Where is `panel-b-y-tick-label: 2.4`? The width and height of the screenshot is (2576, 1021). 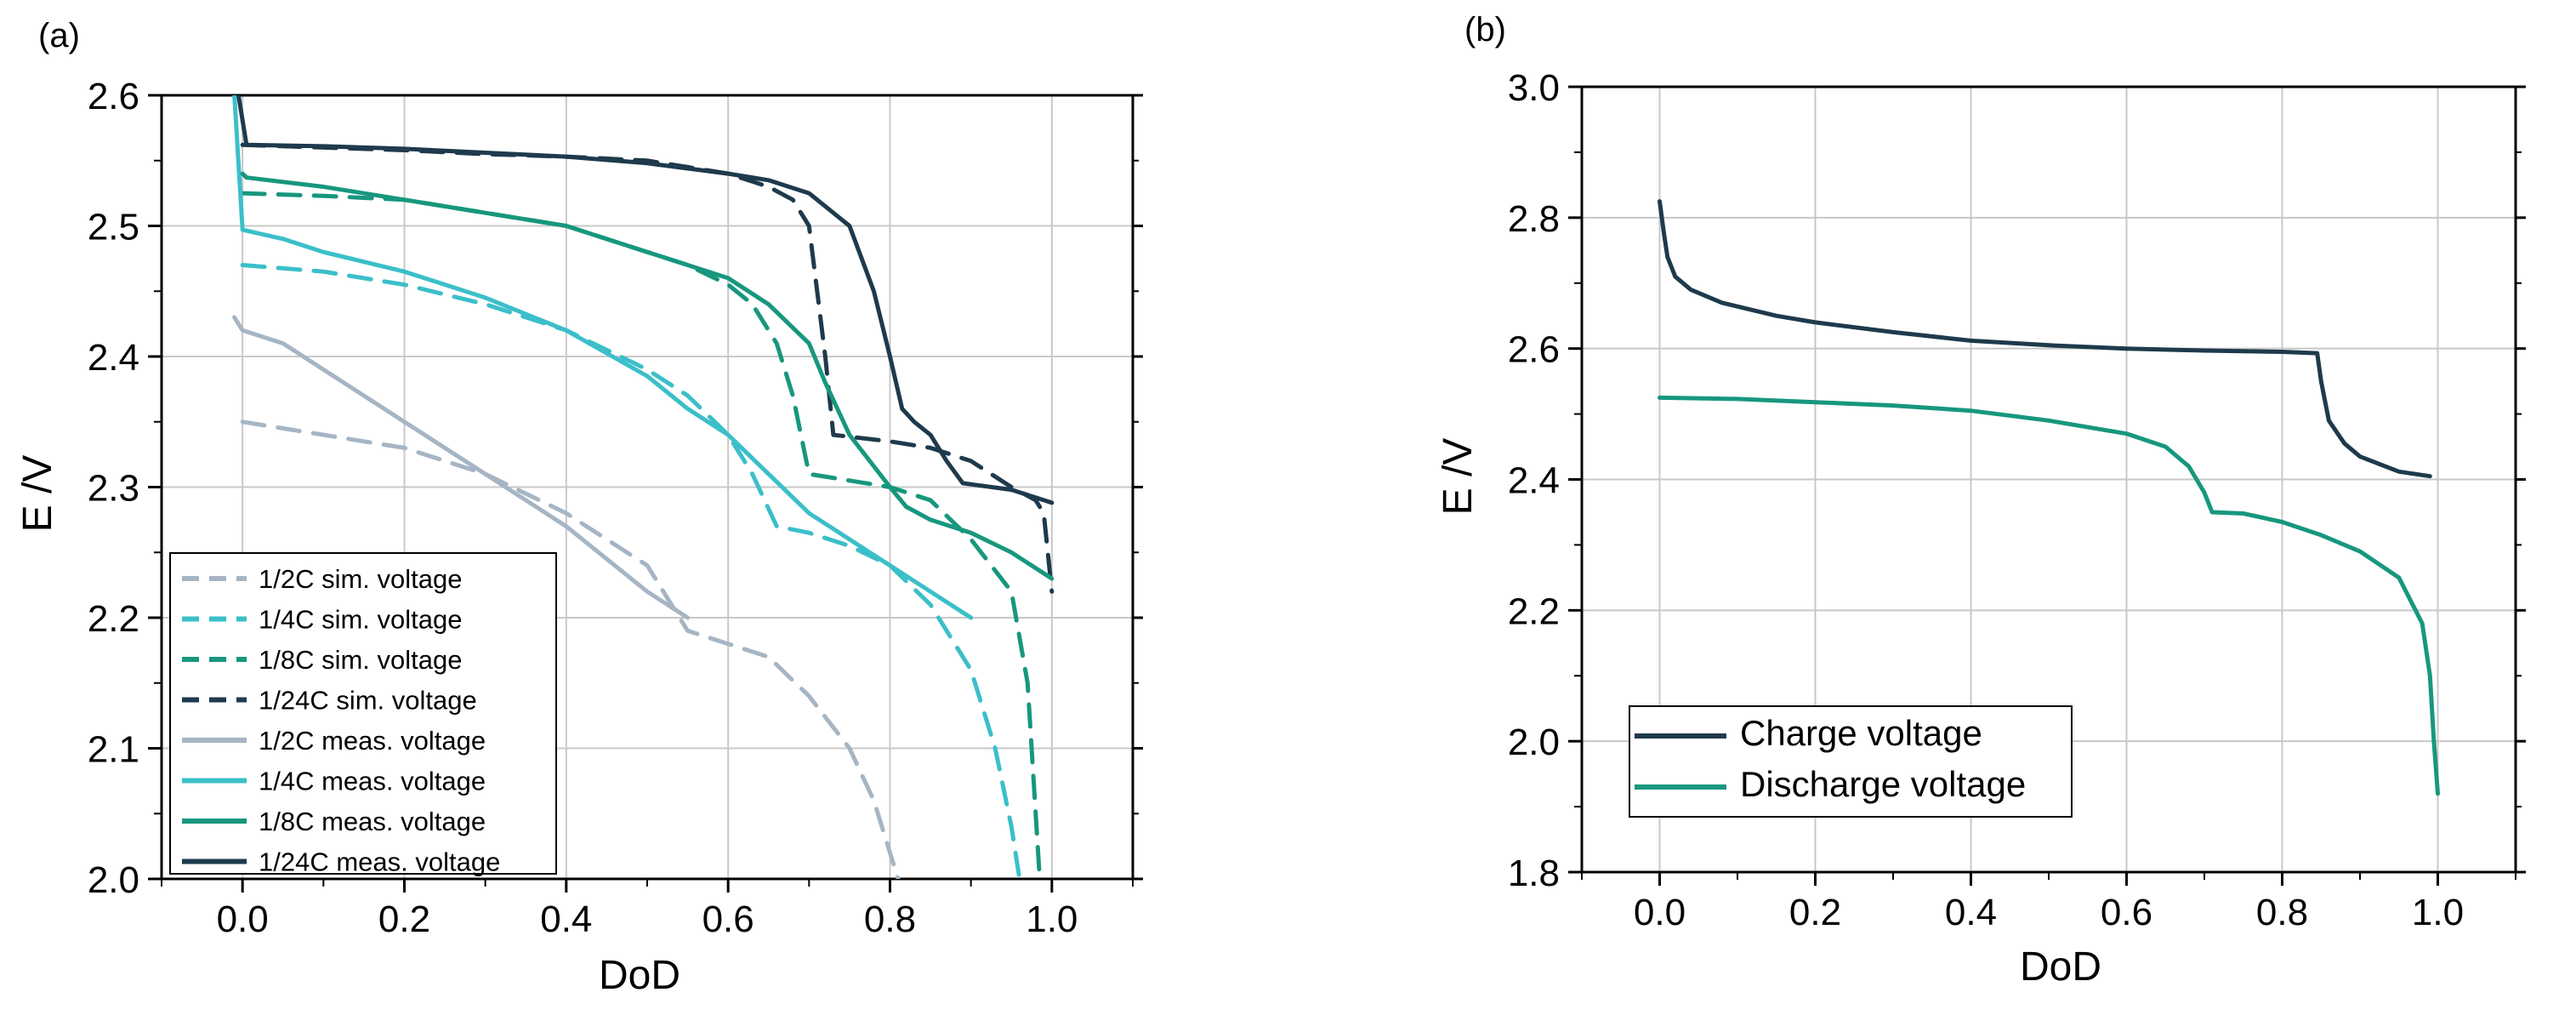
panel-b-y-tick-label: 2.4 is located at coordinates (1534, 481).